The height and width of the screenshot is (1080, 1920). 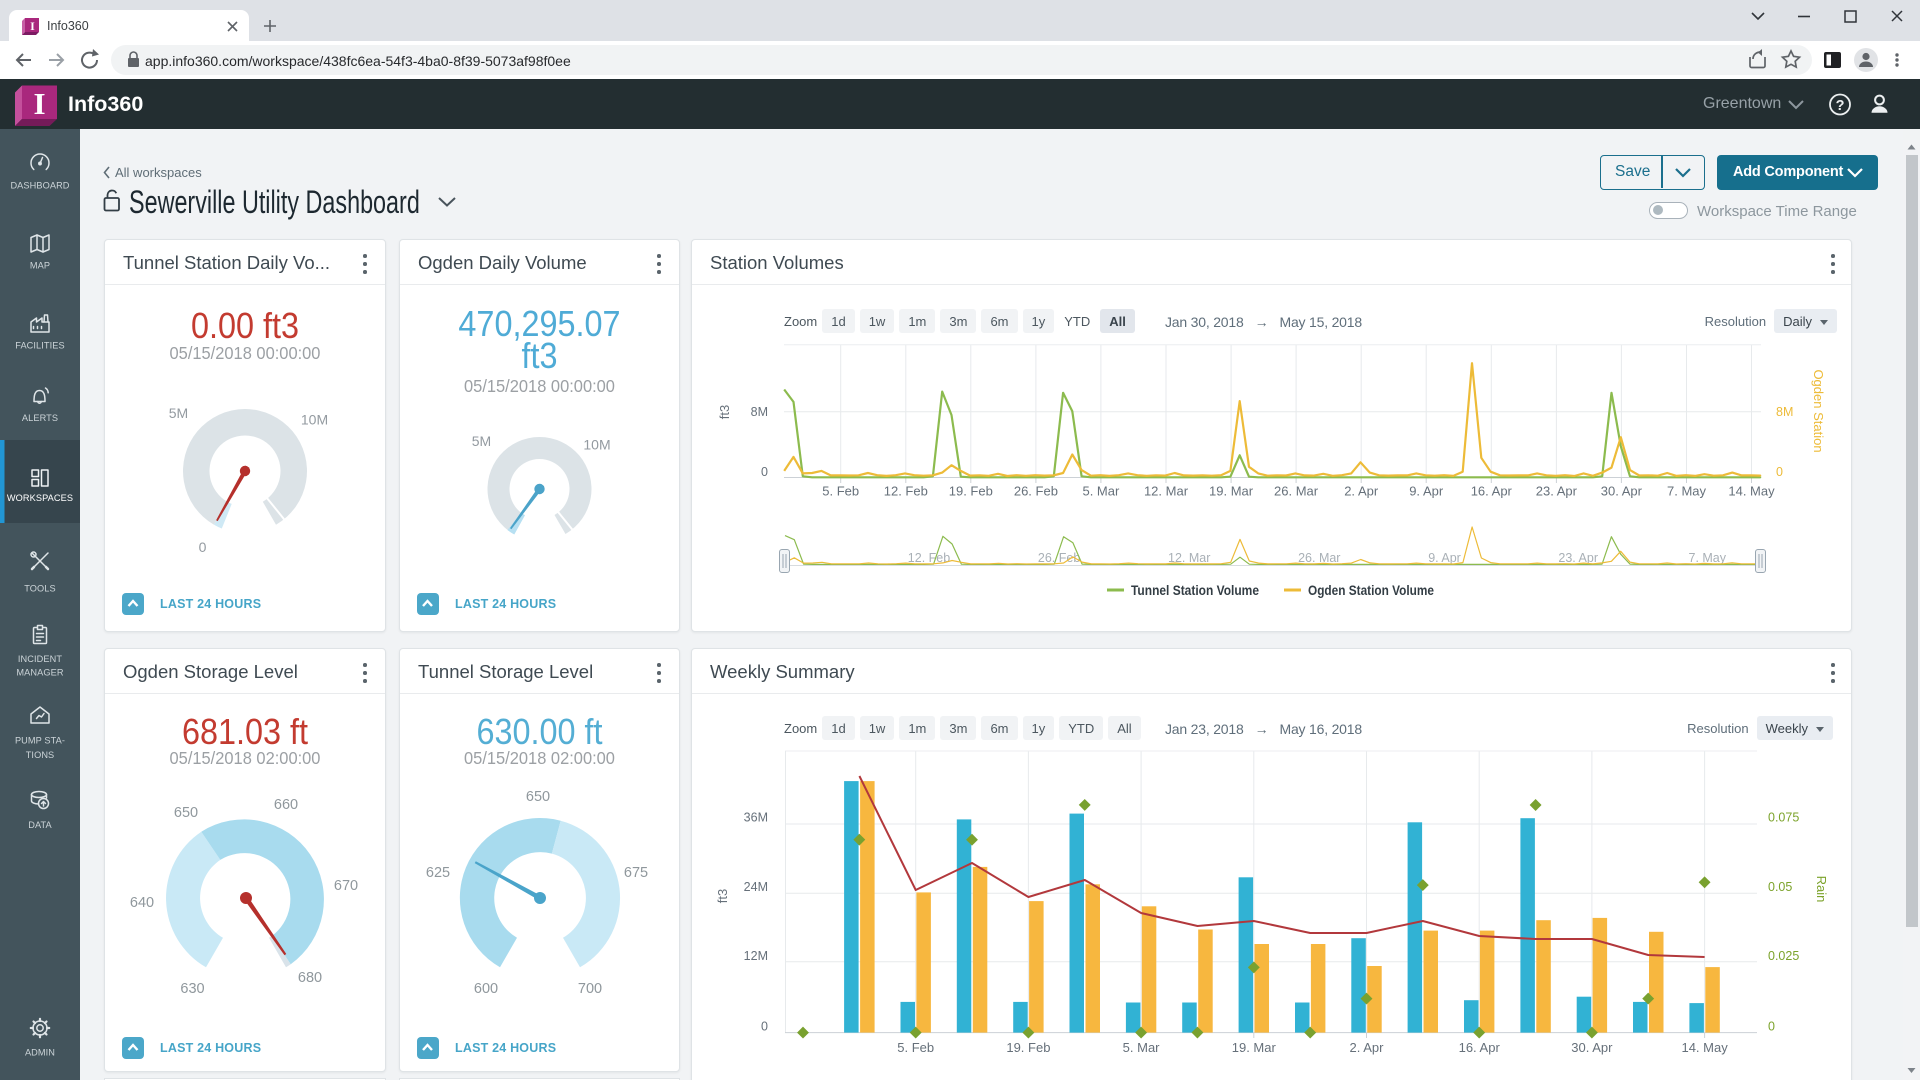 I want to click on svg-text: TOOLS, so click(x=39, y=589).